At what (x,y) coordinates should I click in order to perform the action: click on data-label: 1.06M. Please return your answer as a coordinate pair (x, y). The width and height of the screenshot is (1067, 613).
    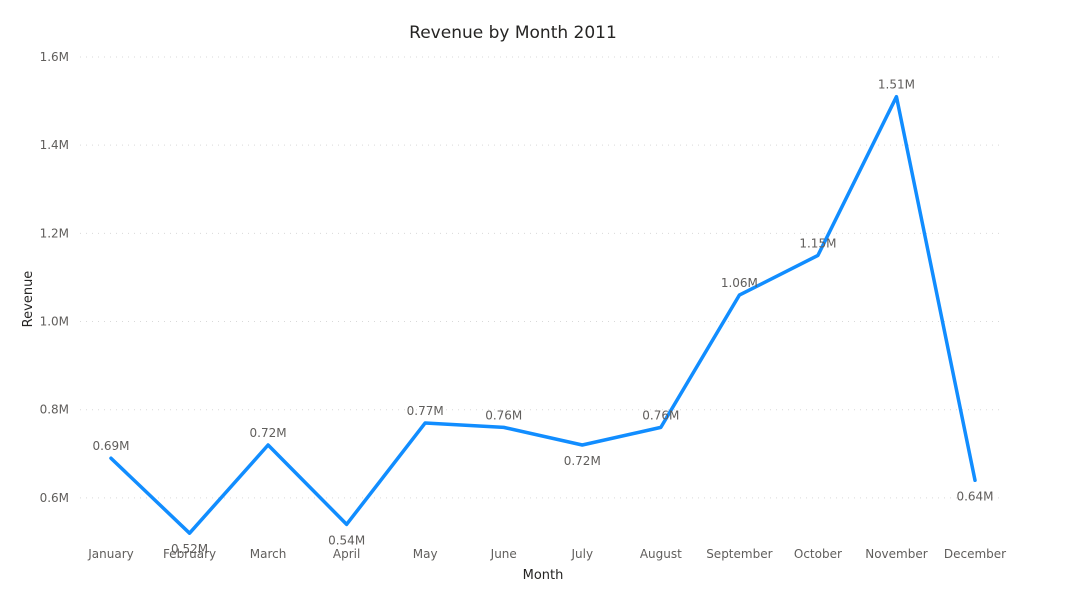
    Looking at the image, I should click on (739, 283).